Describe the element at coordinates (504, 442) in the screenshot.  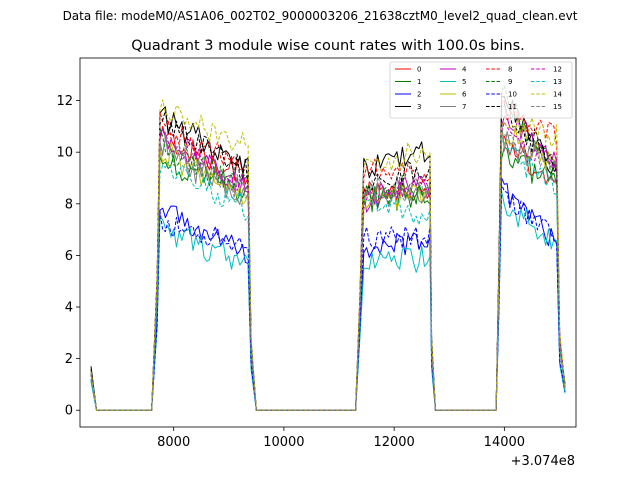
I see `x-tick-label: 14000` at that location.